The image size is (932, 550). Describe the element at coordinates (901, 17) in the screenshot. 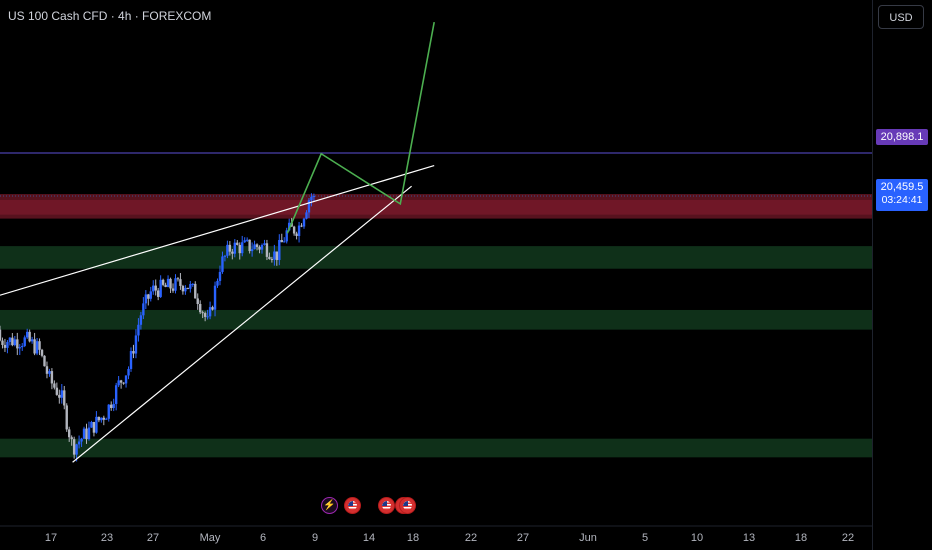

I see `currency-button: USD` at that location.